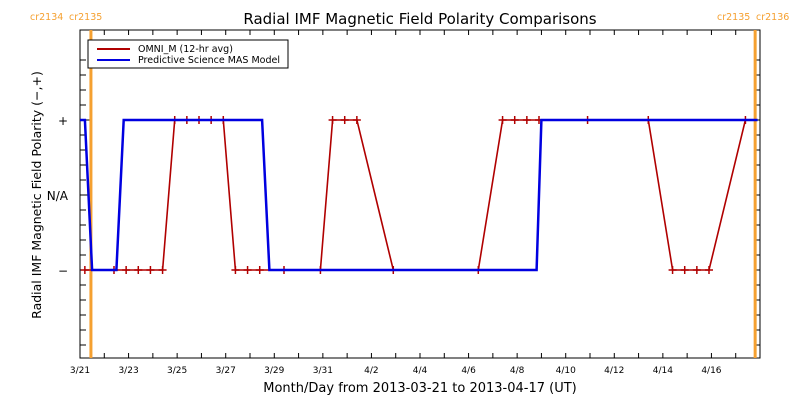  I want to click on y-axis-label: Radial IMF Magnetic Field Polarity (−,+), so click(36, 195).